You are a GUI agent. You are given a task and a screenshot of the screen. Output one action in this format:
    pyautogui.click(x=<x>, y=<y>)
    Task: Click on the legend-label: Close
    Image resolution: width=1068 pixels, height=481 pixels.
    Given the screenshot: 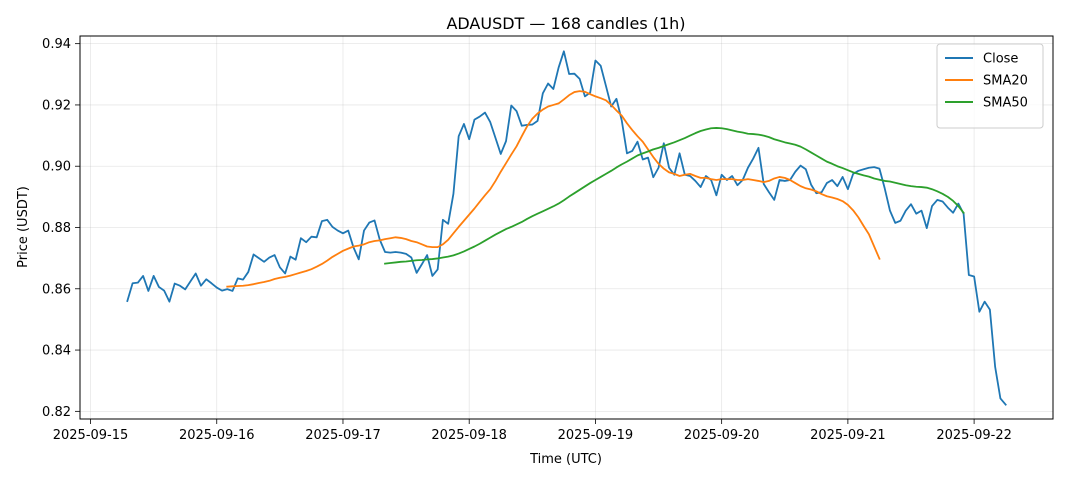 What is the action you would take?
    pyautogui.click(x=1000, y=59)
    